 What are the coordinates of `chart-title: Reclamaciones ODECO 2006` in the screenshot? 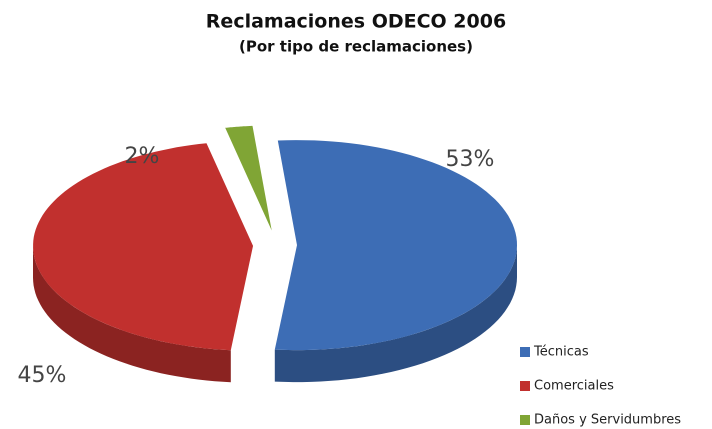 It's located at (356, 22).